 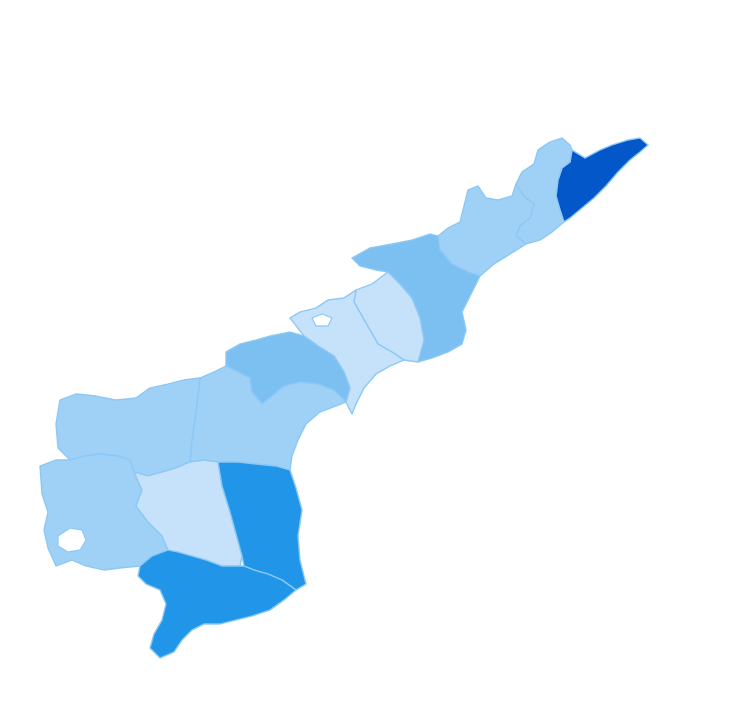 I want to click on district-kadapa, so click(x=188, y=513).